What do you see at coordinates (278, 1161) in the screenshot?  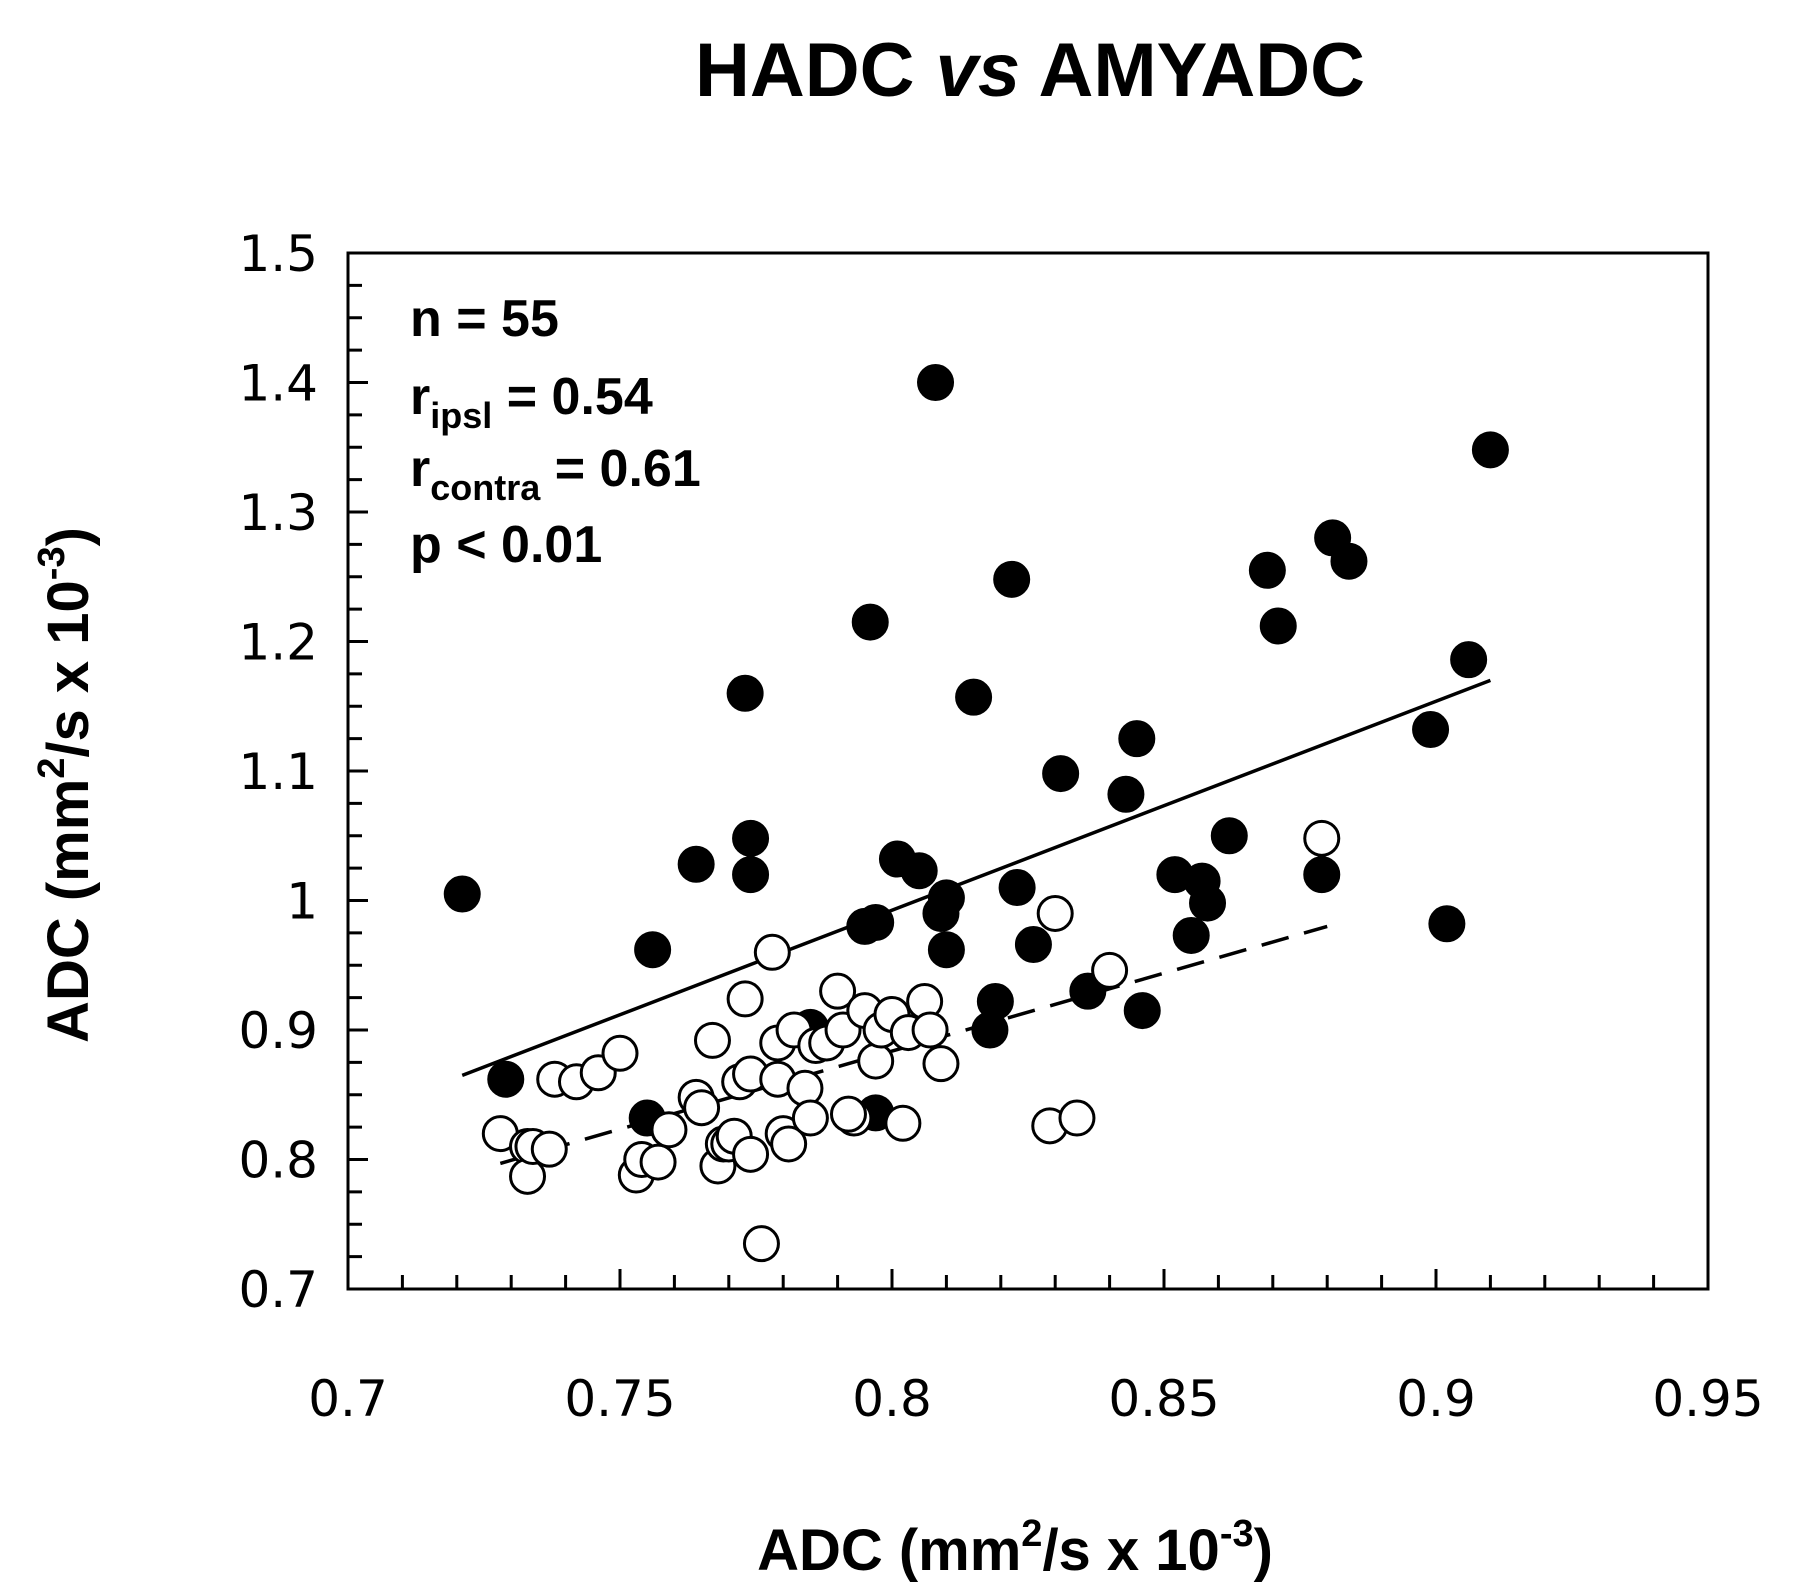 I see `y-tick-label: 0.8` at bounding box center [278, 1161].